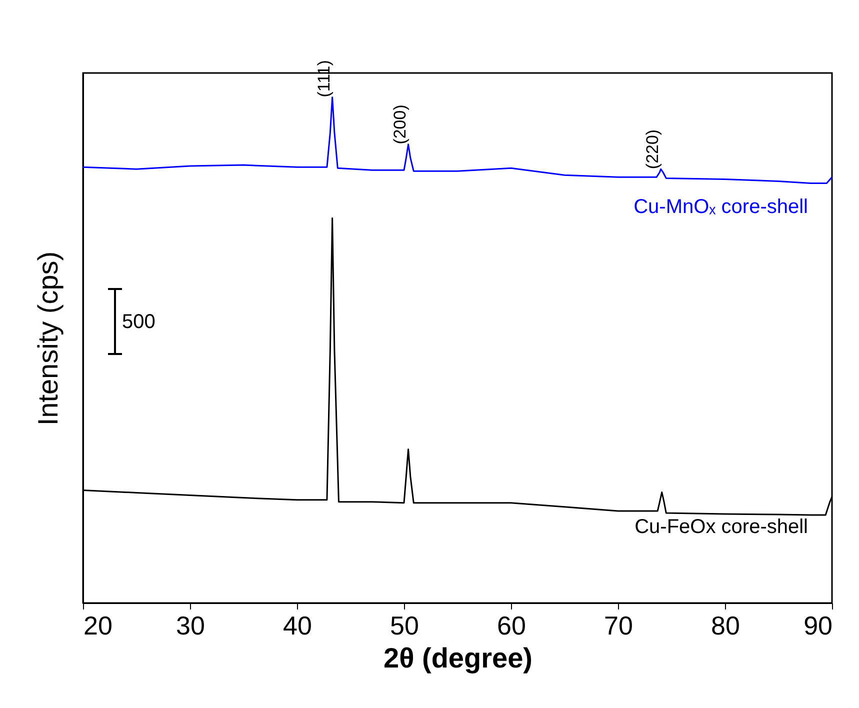 The image size is (859, 708). Describe the element at coordinates (652, 149) in the screenshot. I see `annotation: (220)` at that location.